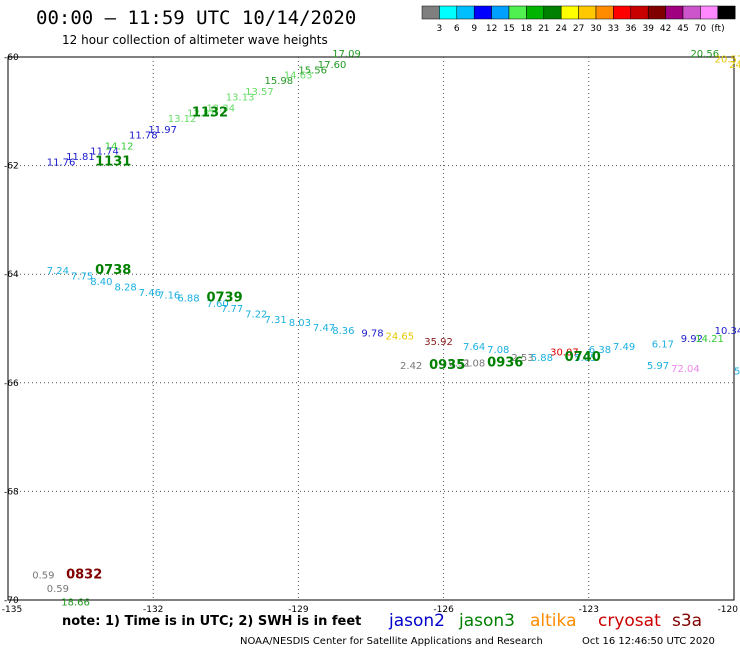  What do you see at coordinates (527, 29) in the screenshot?
I see `colorbar-label: 18` at bounding box center [527, 29].